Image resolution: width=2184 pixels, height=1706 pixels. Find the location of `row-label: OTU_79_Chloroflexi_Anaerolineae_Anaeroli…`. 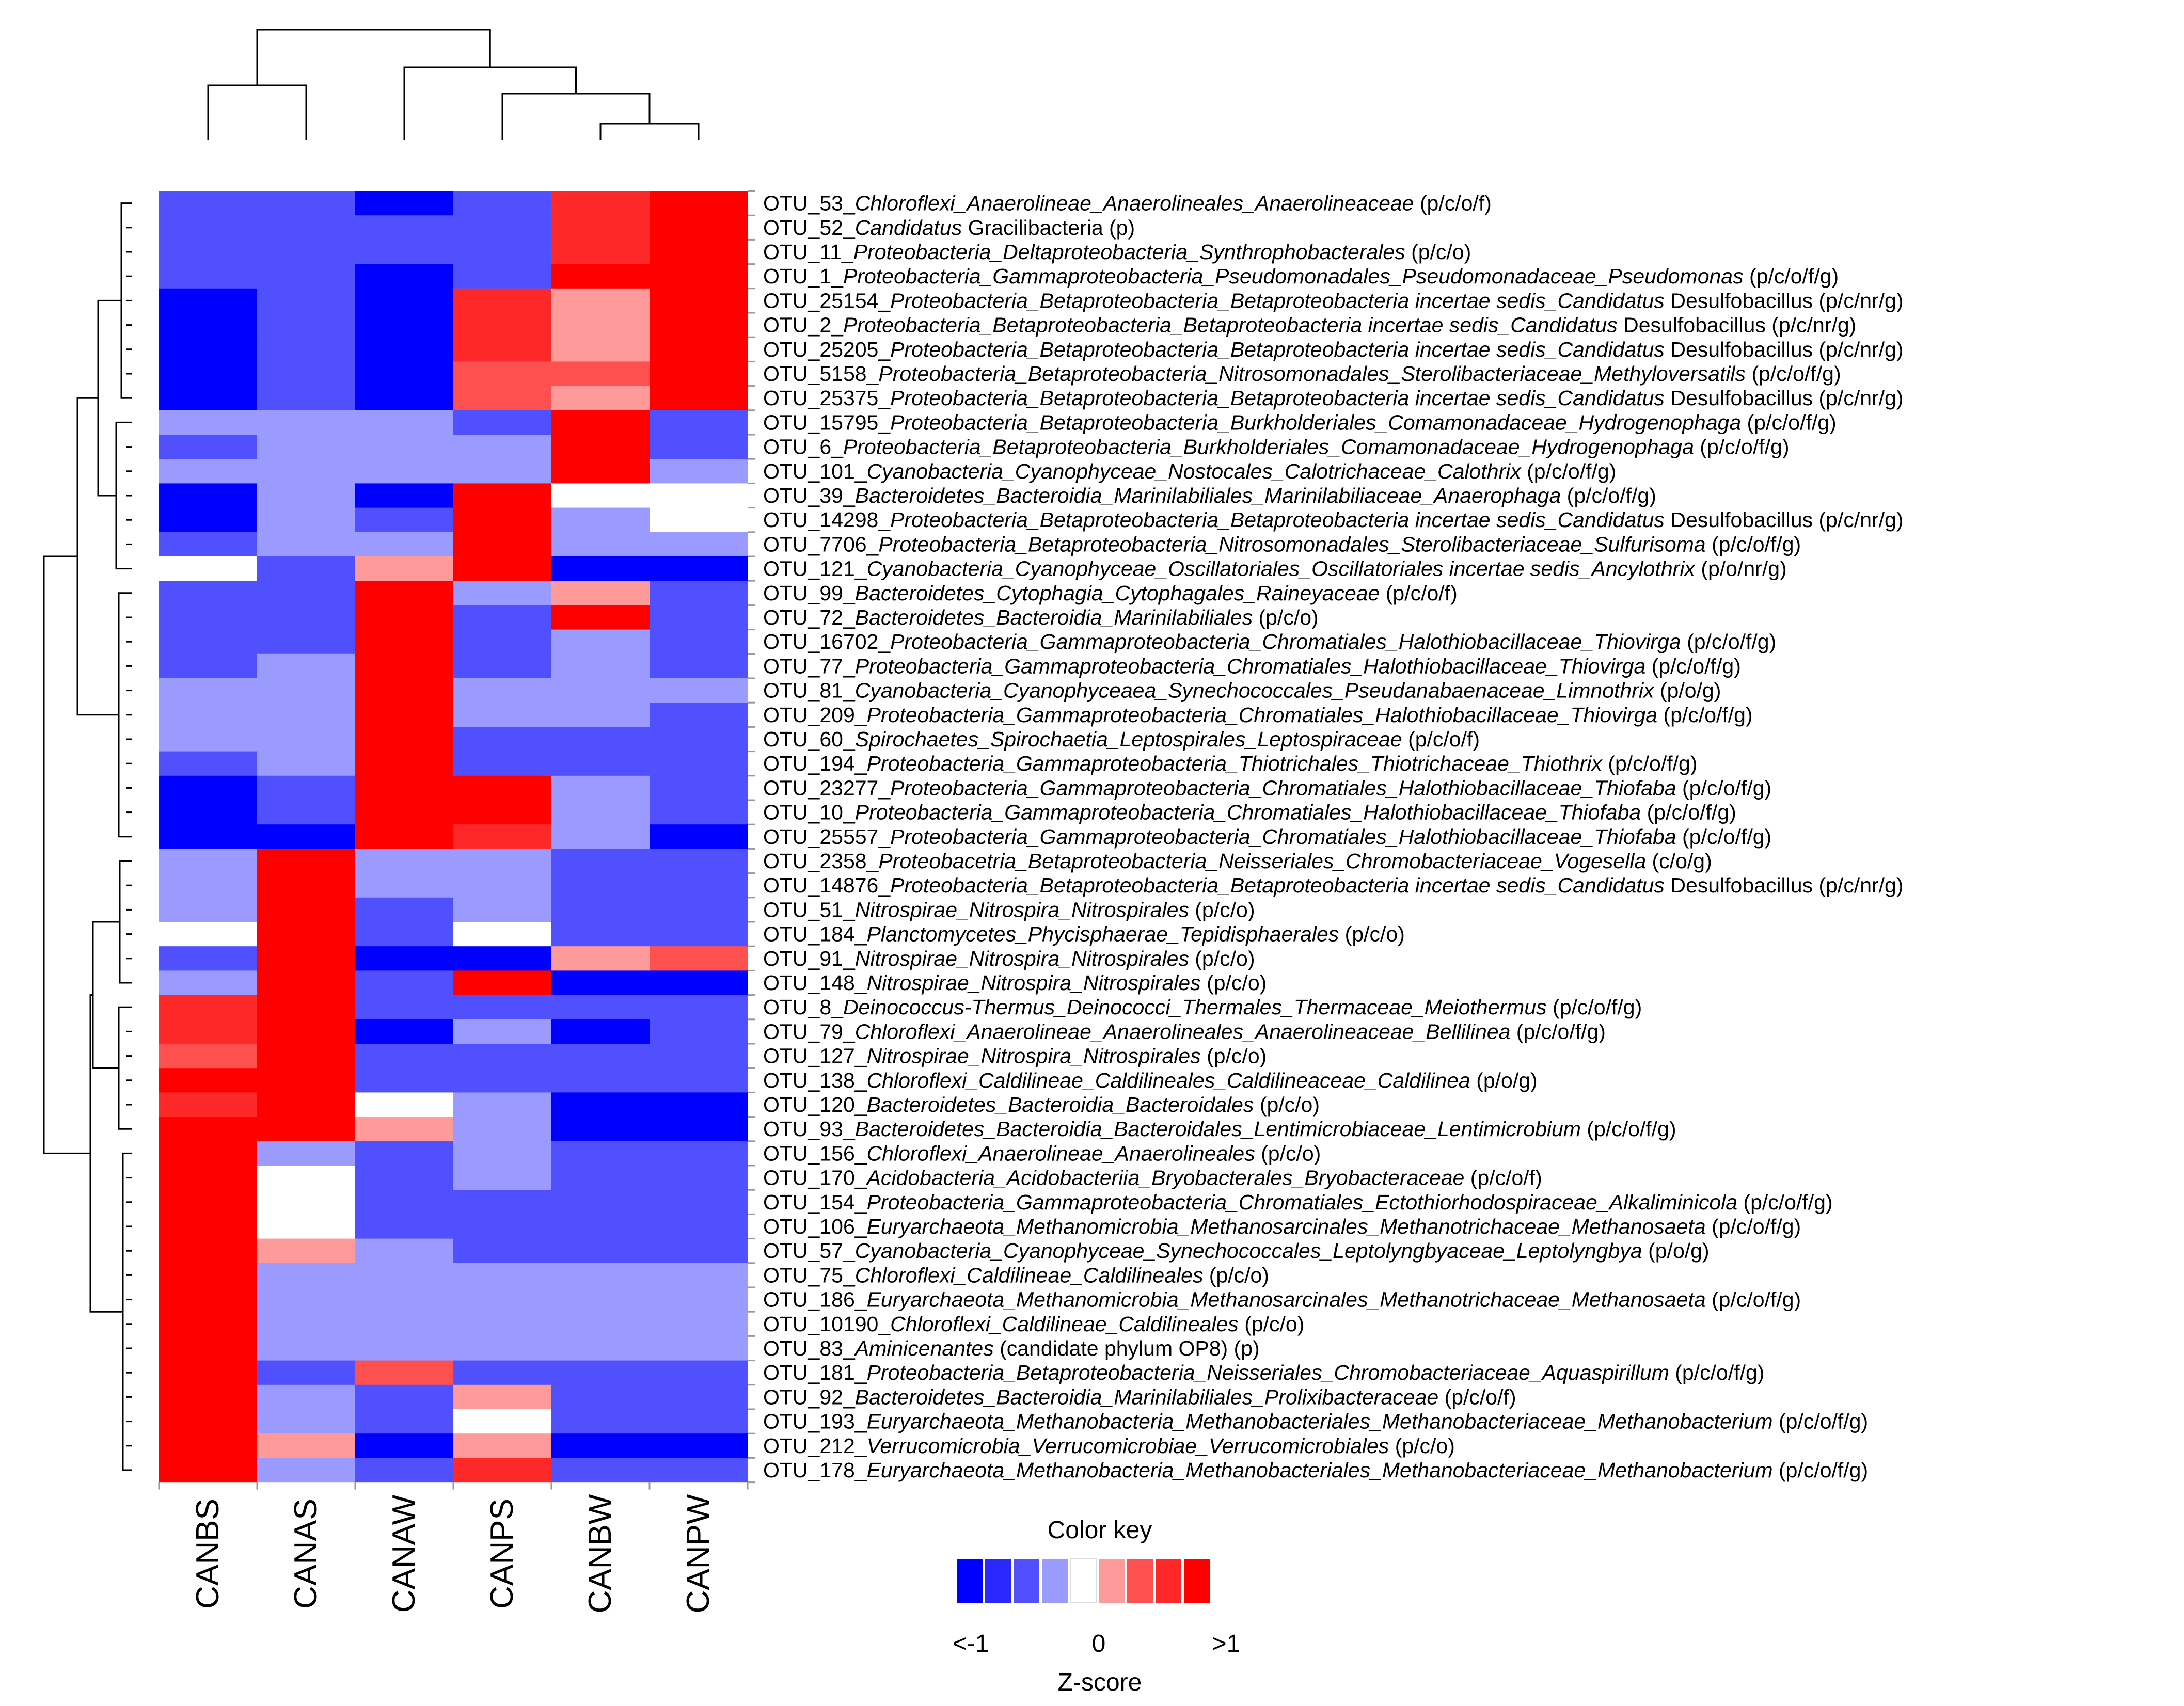

row-label: OTU_79_Chloroflexi_Anaerolineae_Anaeroli… is located at coordinates (1184, 1031).